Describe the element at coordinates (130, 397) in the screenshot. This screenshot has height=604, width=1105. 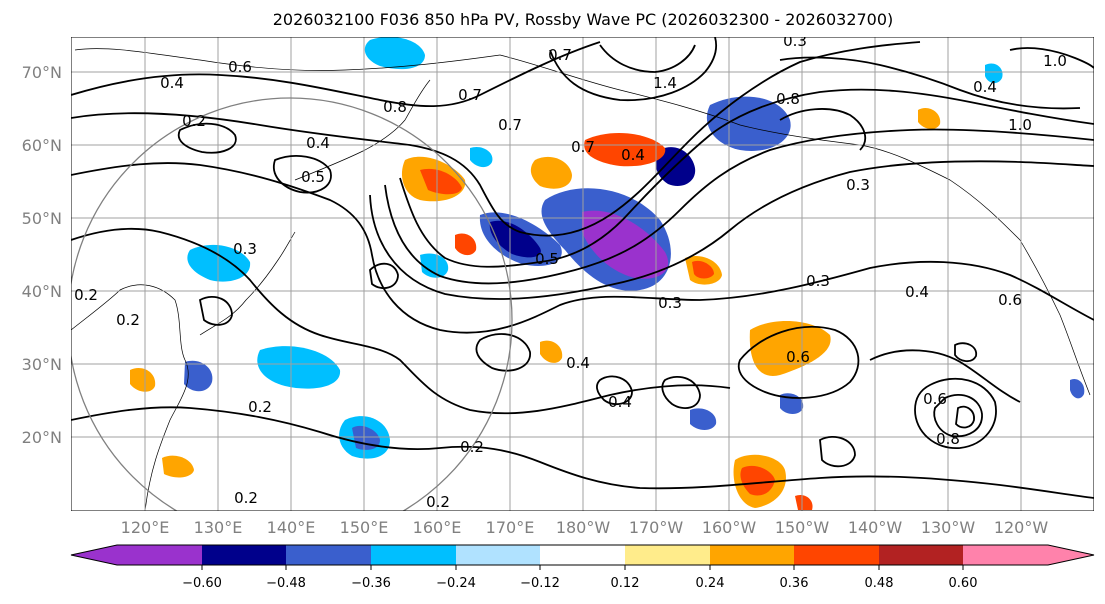
I see `asia-coastline` at that location.